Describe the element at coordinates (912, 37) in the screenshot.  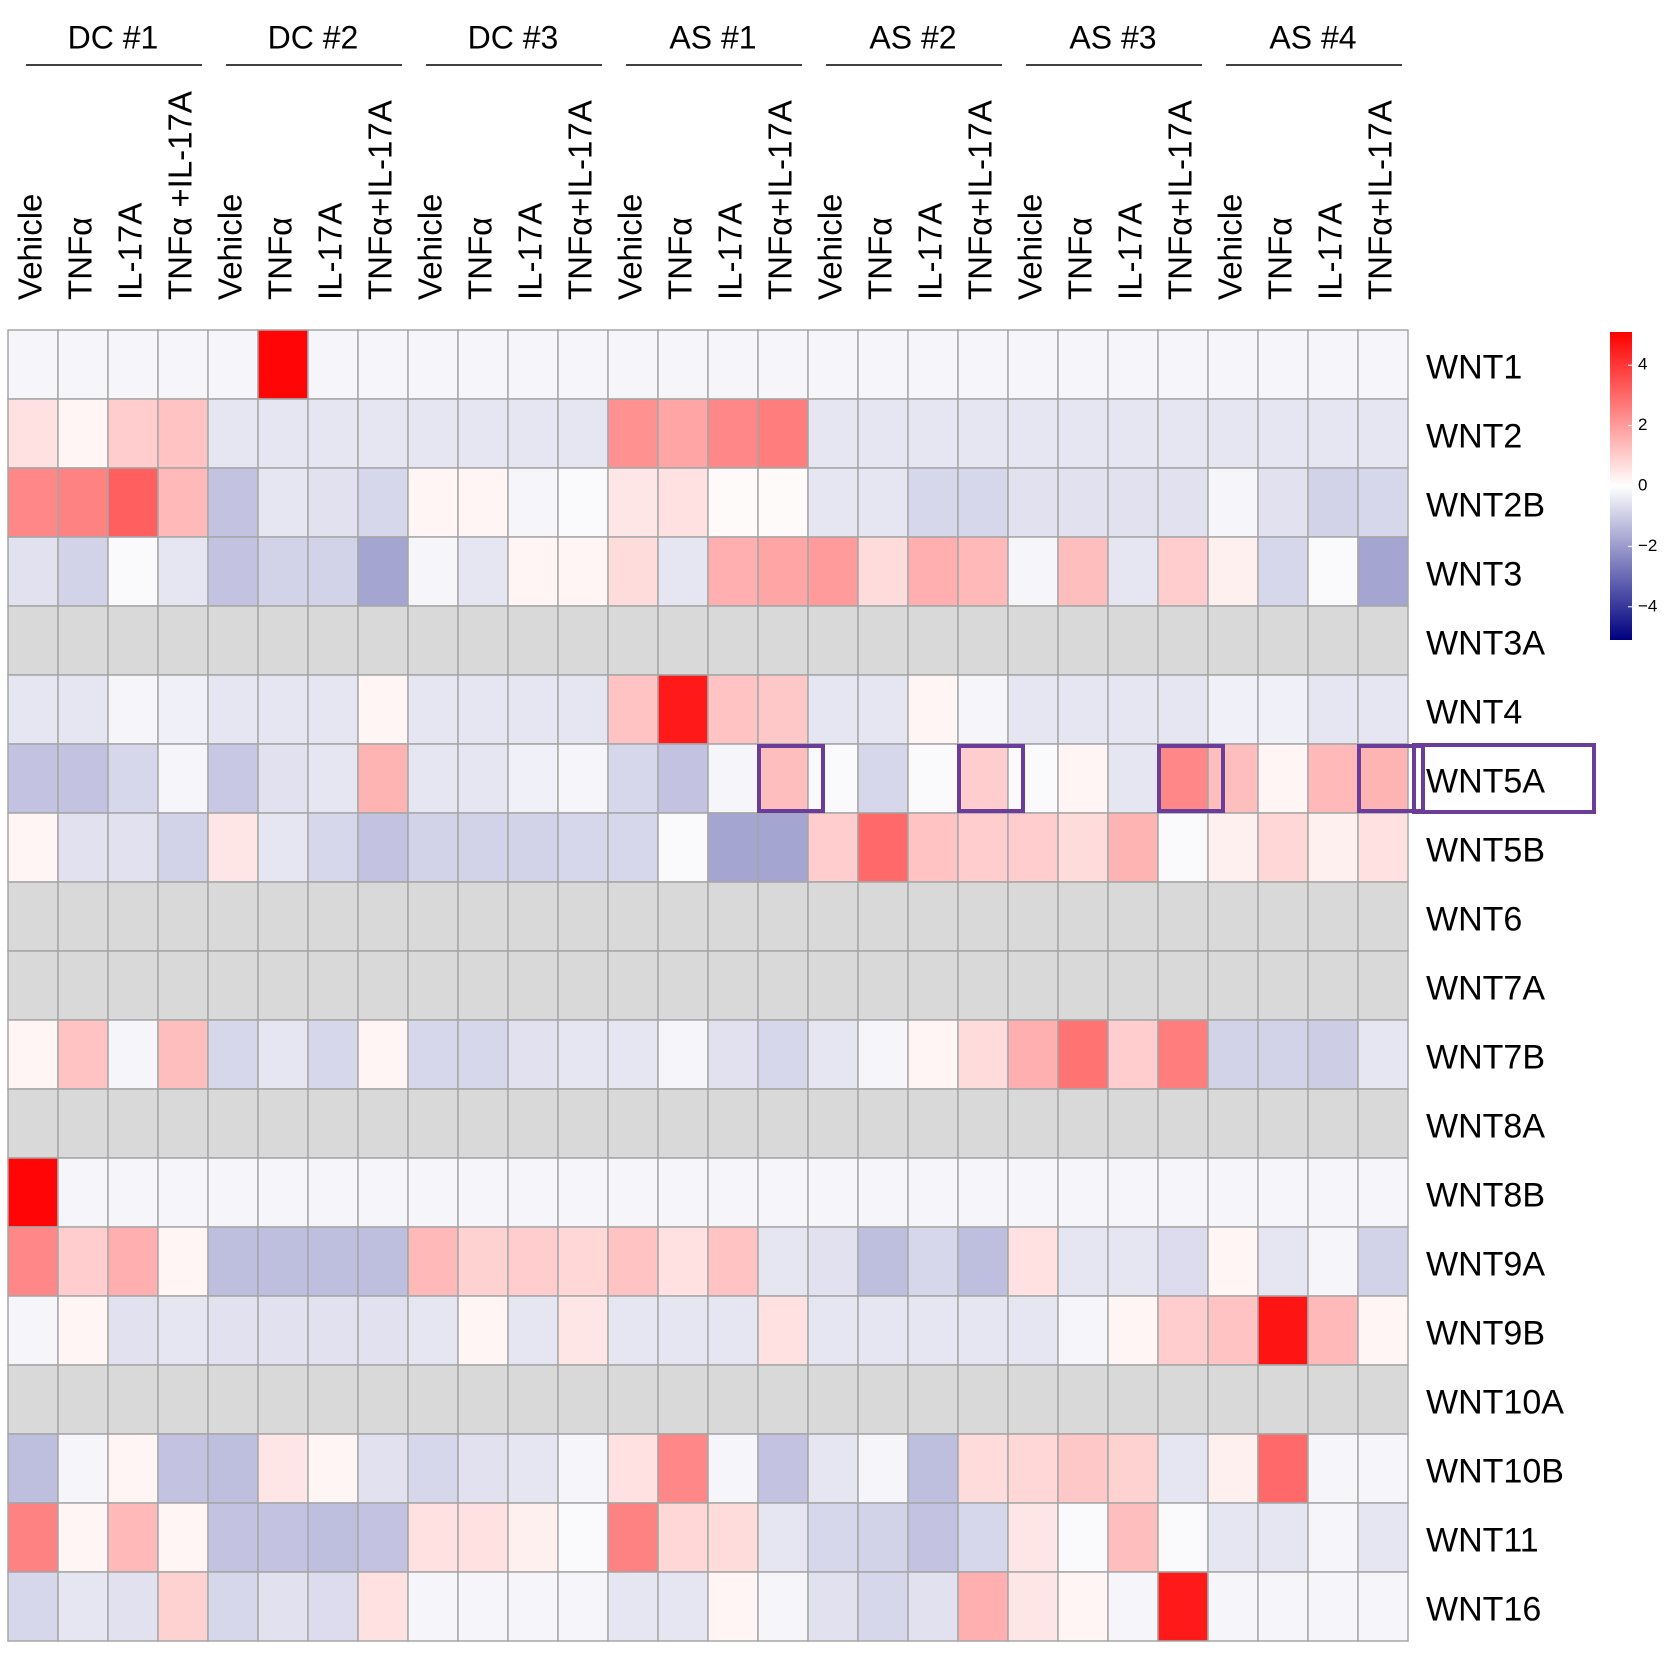
I see `group-label: AS #2` at that location.